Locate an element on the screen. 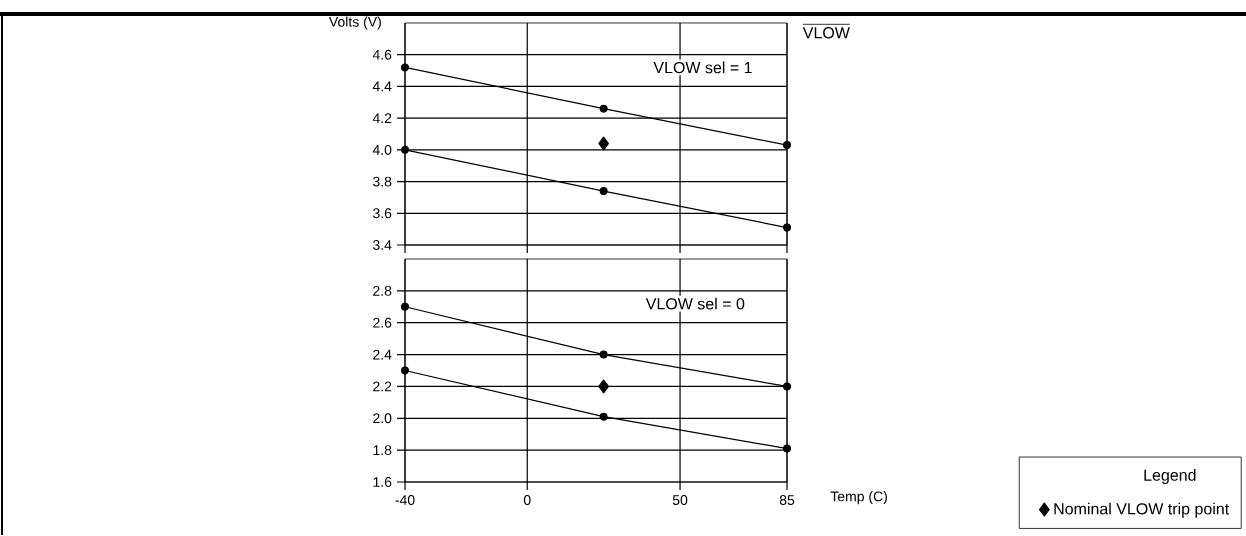 Image resolution: width=1246 pixels, height=536 pixels. legend-title: Legend is located at coordinates (1170, 476).